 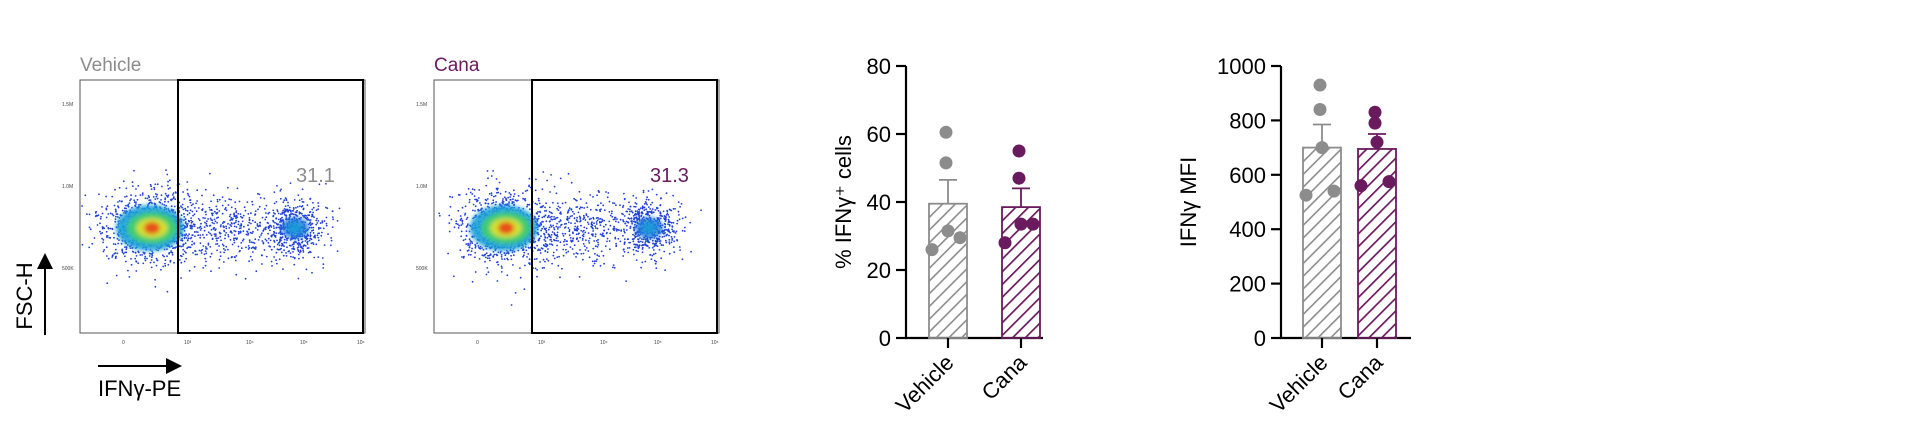 I want to click on density-level, so click(x=152, y=228).